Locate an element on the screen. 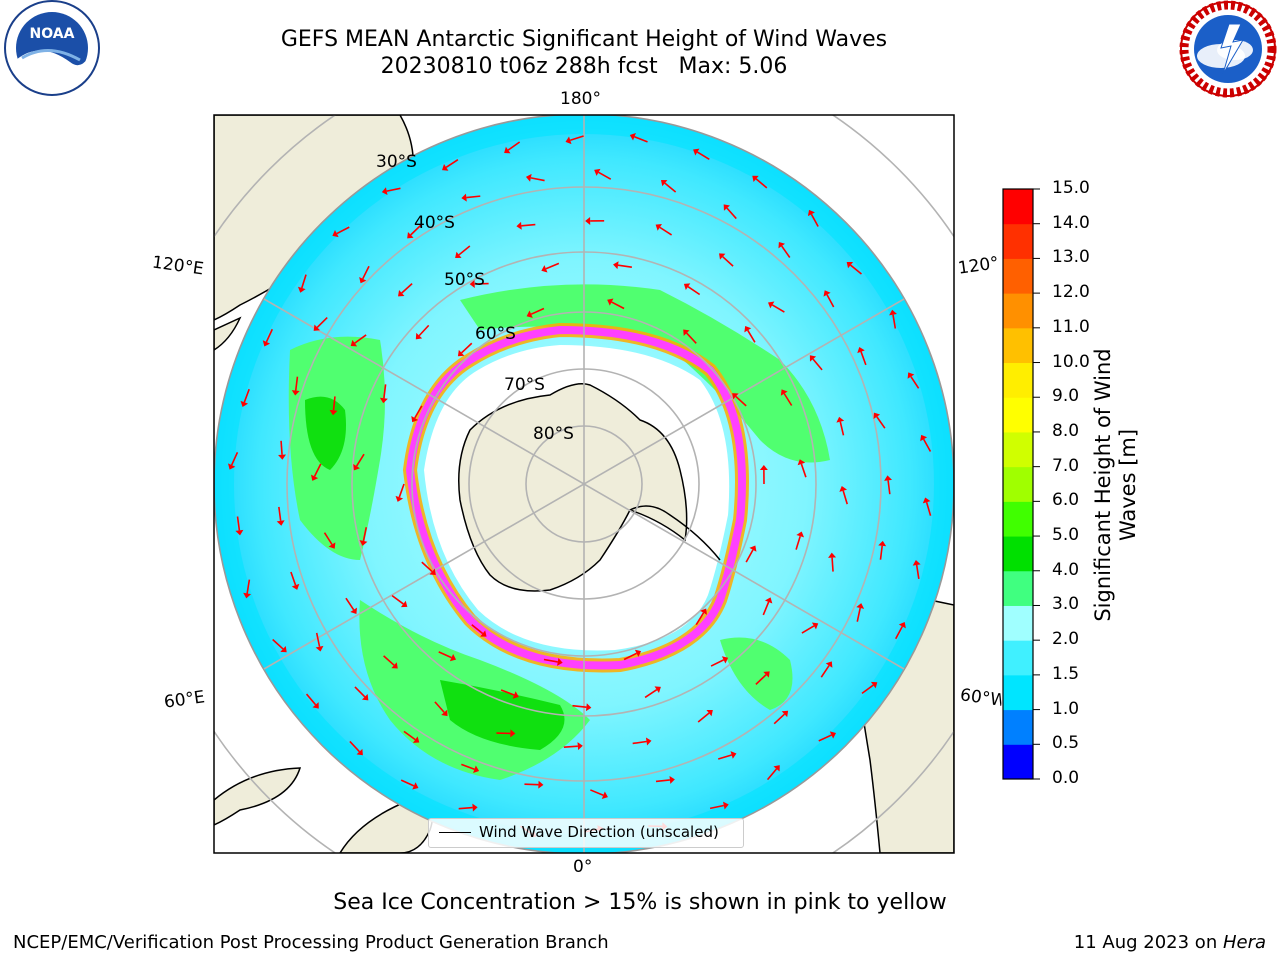  colorbar-tick-label: 14.0 is located at coordinates (1071, 222).